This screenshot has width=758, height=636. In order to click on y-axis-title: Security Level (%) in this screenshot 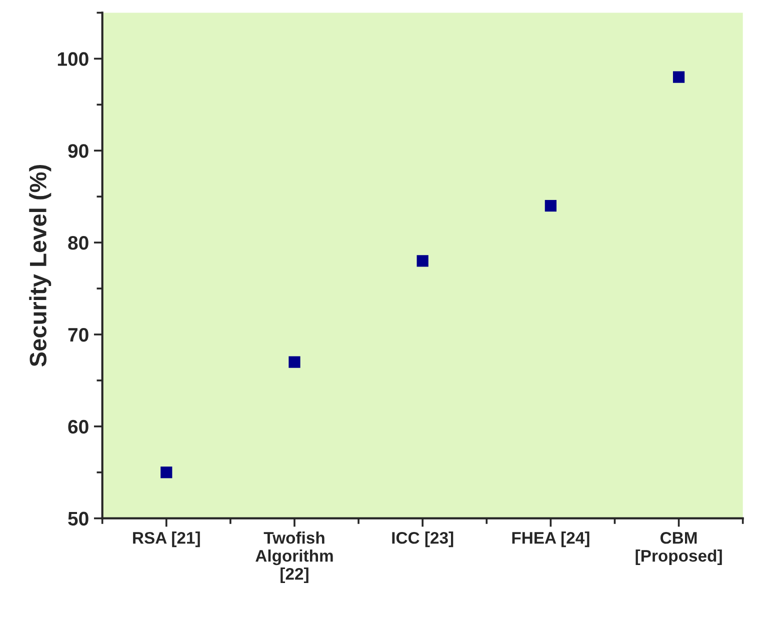, I will do `click(40, 266)`.